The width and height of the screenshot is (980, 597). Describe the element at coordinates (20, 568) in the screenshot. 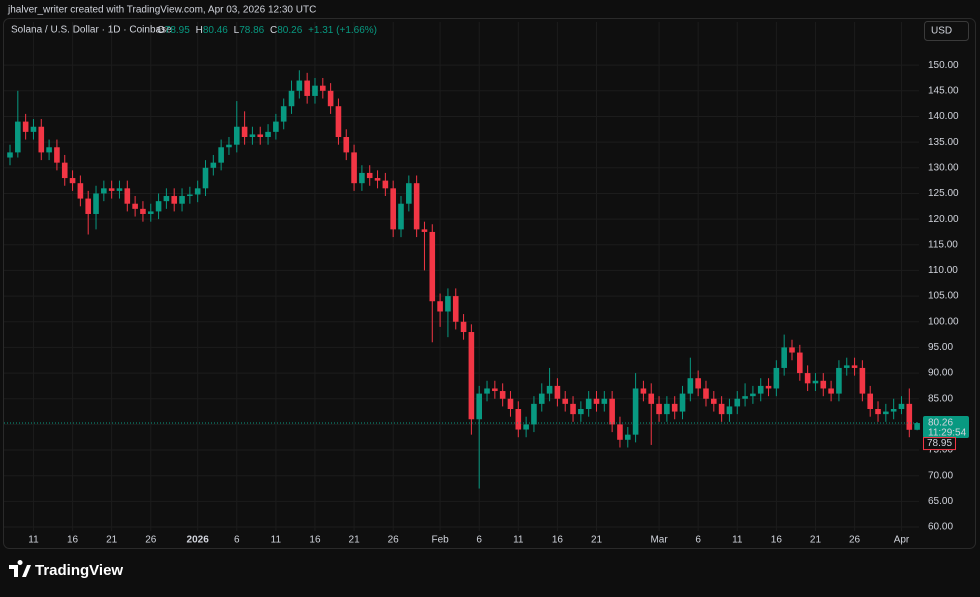

I see `logo-mark` at that location.